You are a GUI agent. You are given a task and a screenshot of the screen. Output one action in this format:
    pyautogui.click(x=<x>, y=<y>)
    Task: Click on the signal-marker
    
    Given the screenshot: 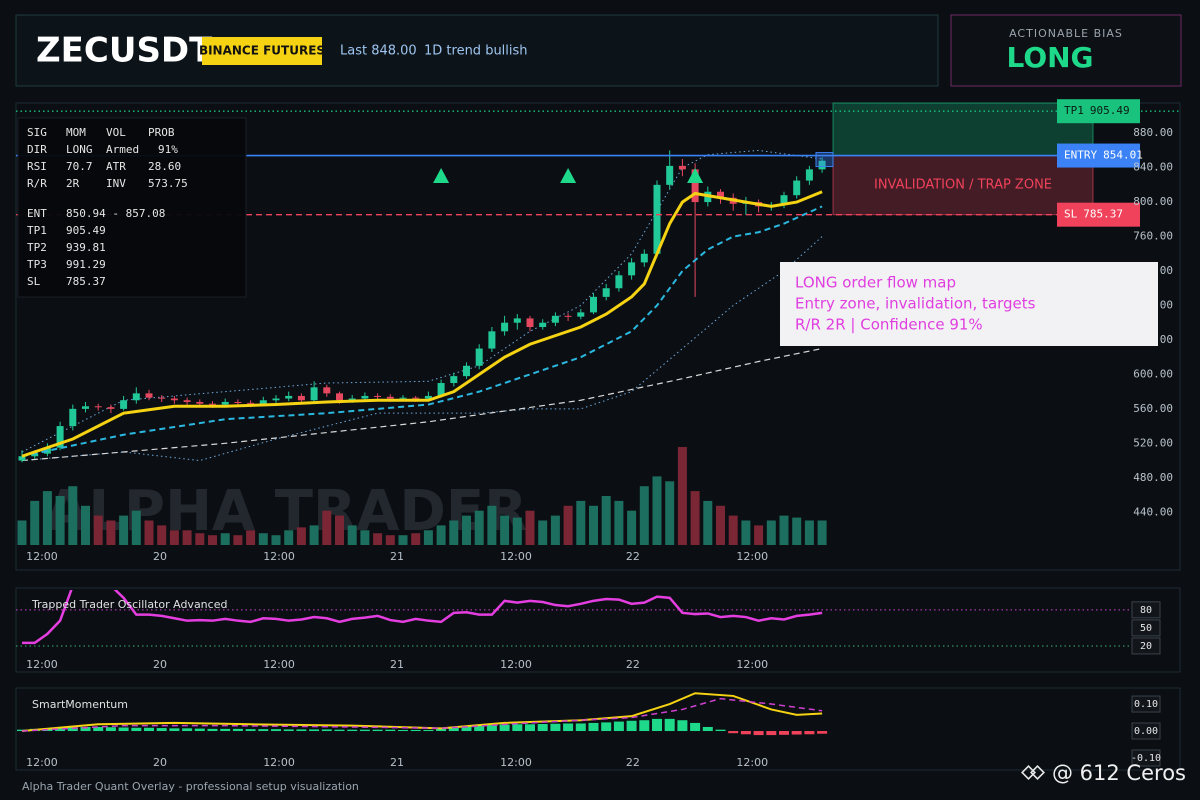 What is the action you would take?
    pyautogui.click(x=568, y=175)
    